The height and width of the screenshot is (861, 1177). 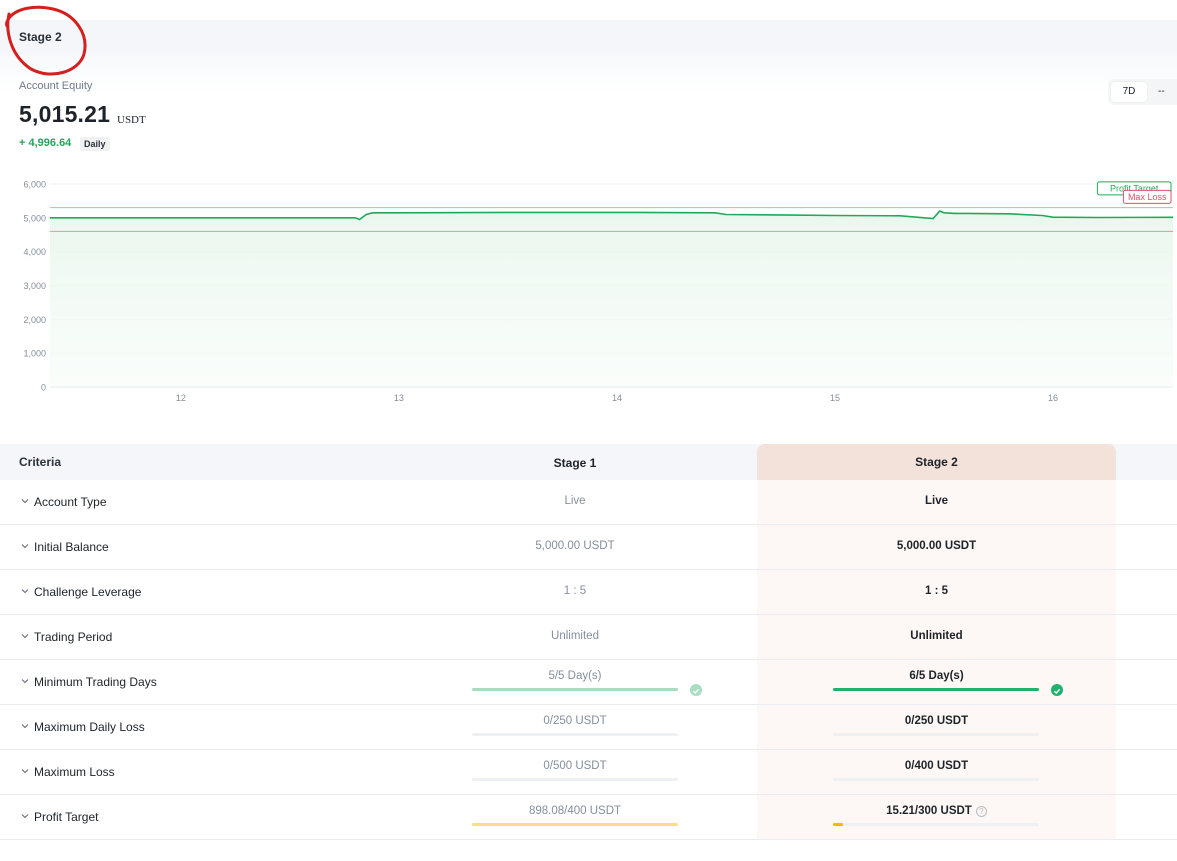 What do you see at coordinates (66, 817) in the screenshot?
I see `criteria-label: Profit Target` at bounding box center [66, 817].